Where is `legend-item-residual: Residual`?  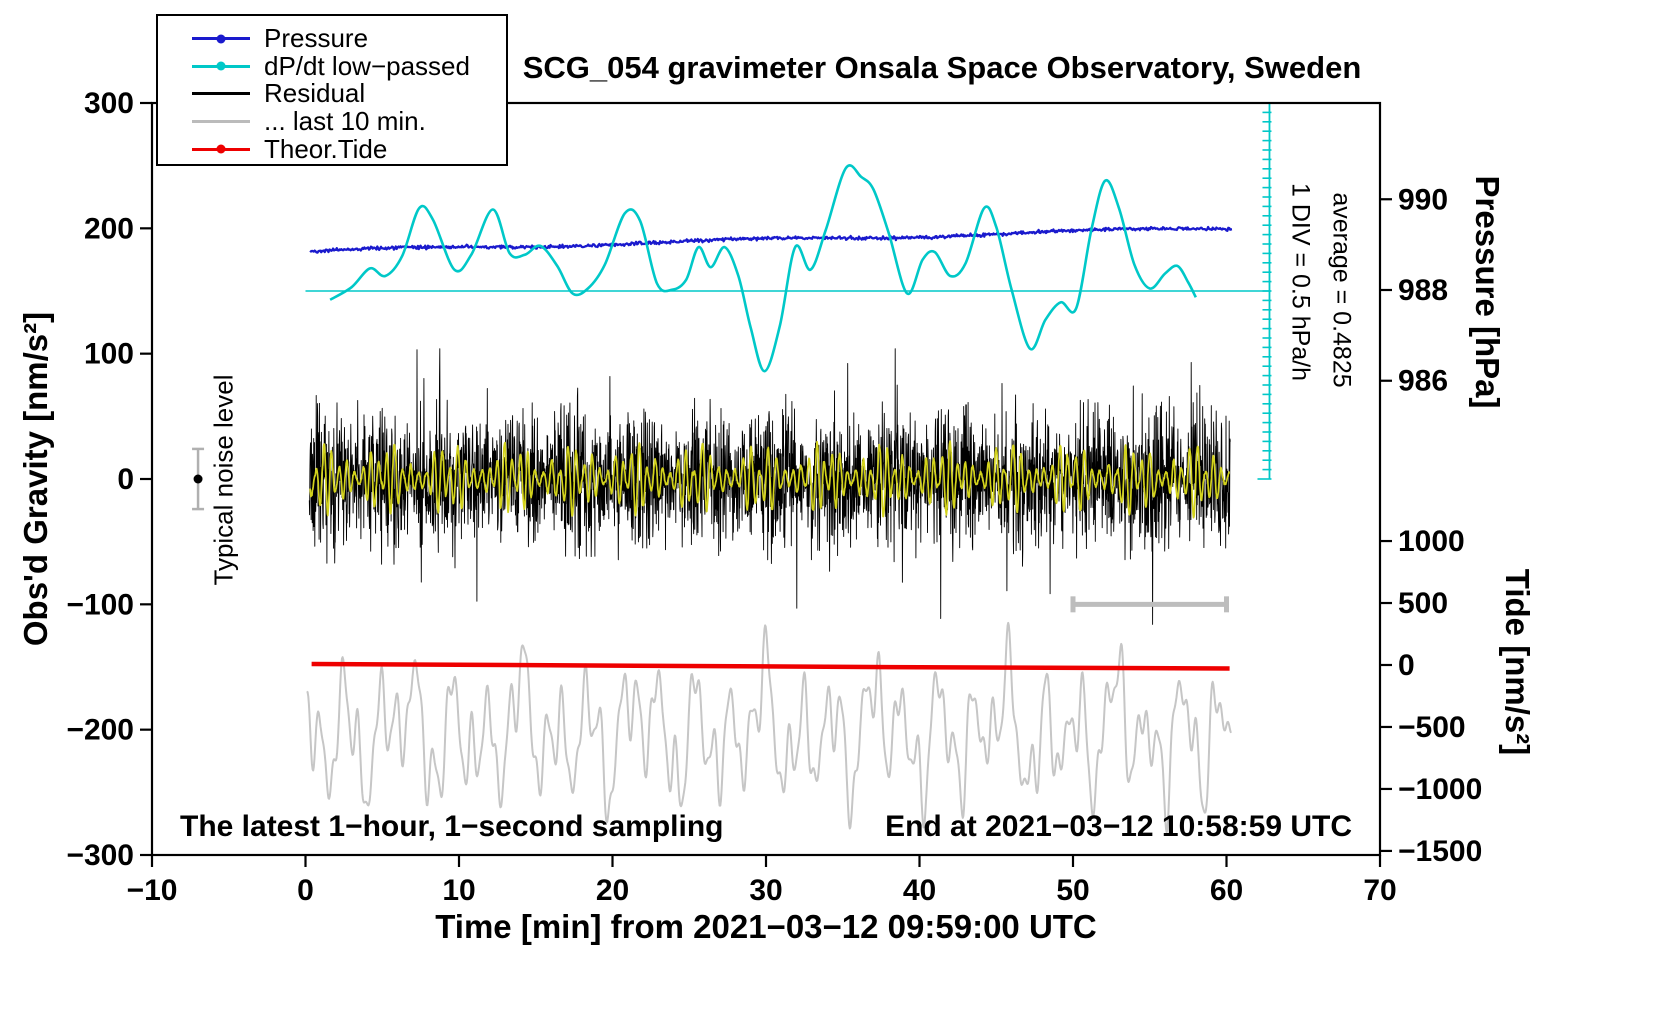
legend-item-residual: Residual is located at coordinates (349, 93).